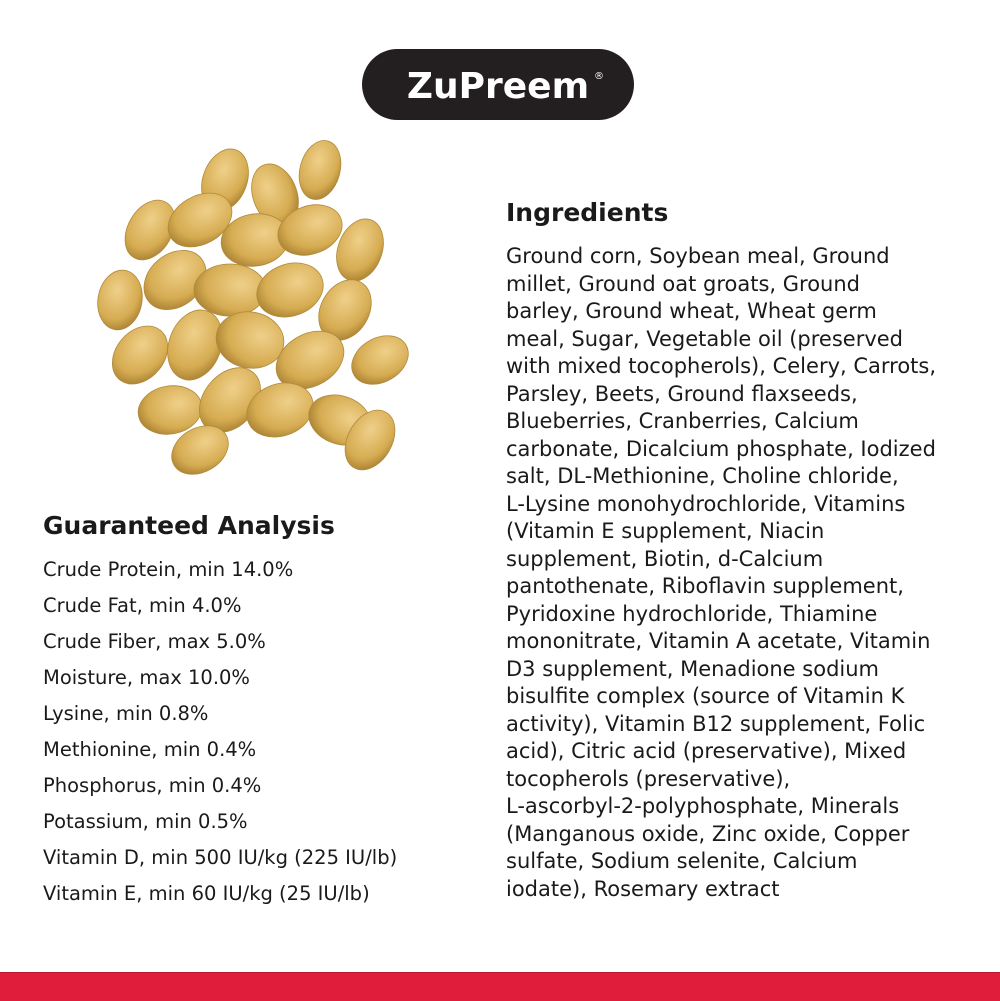  What do you see at coordinates (126, 713) in the screenshot?
I see `analysis-item: Lysine, min 0.8%` at bounding box center [126, 713].